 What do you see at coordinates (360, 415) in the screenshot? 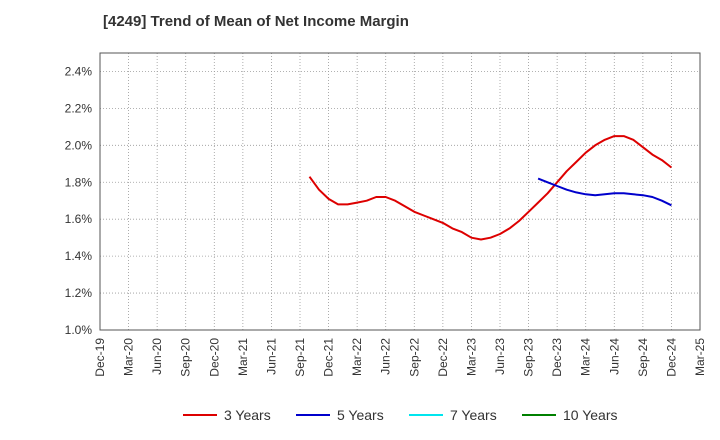
I see `legend-label: 5 Years` at bounding box center [360, 415].